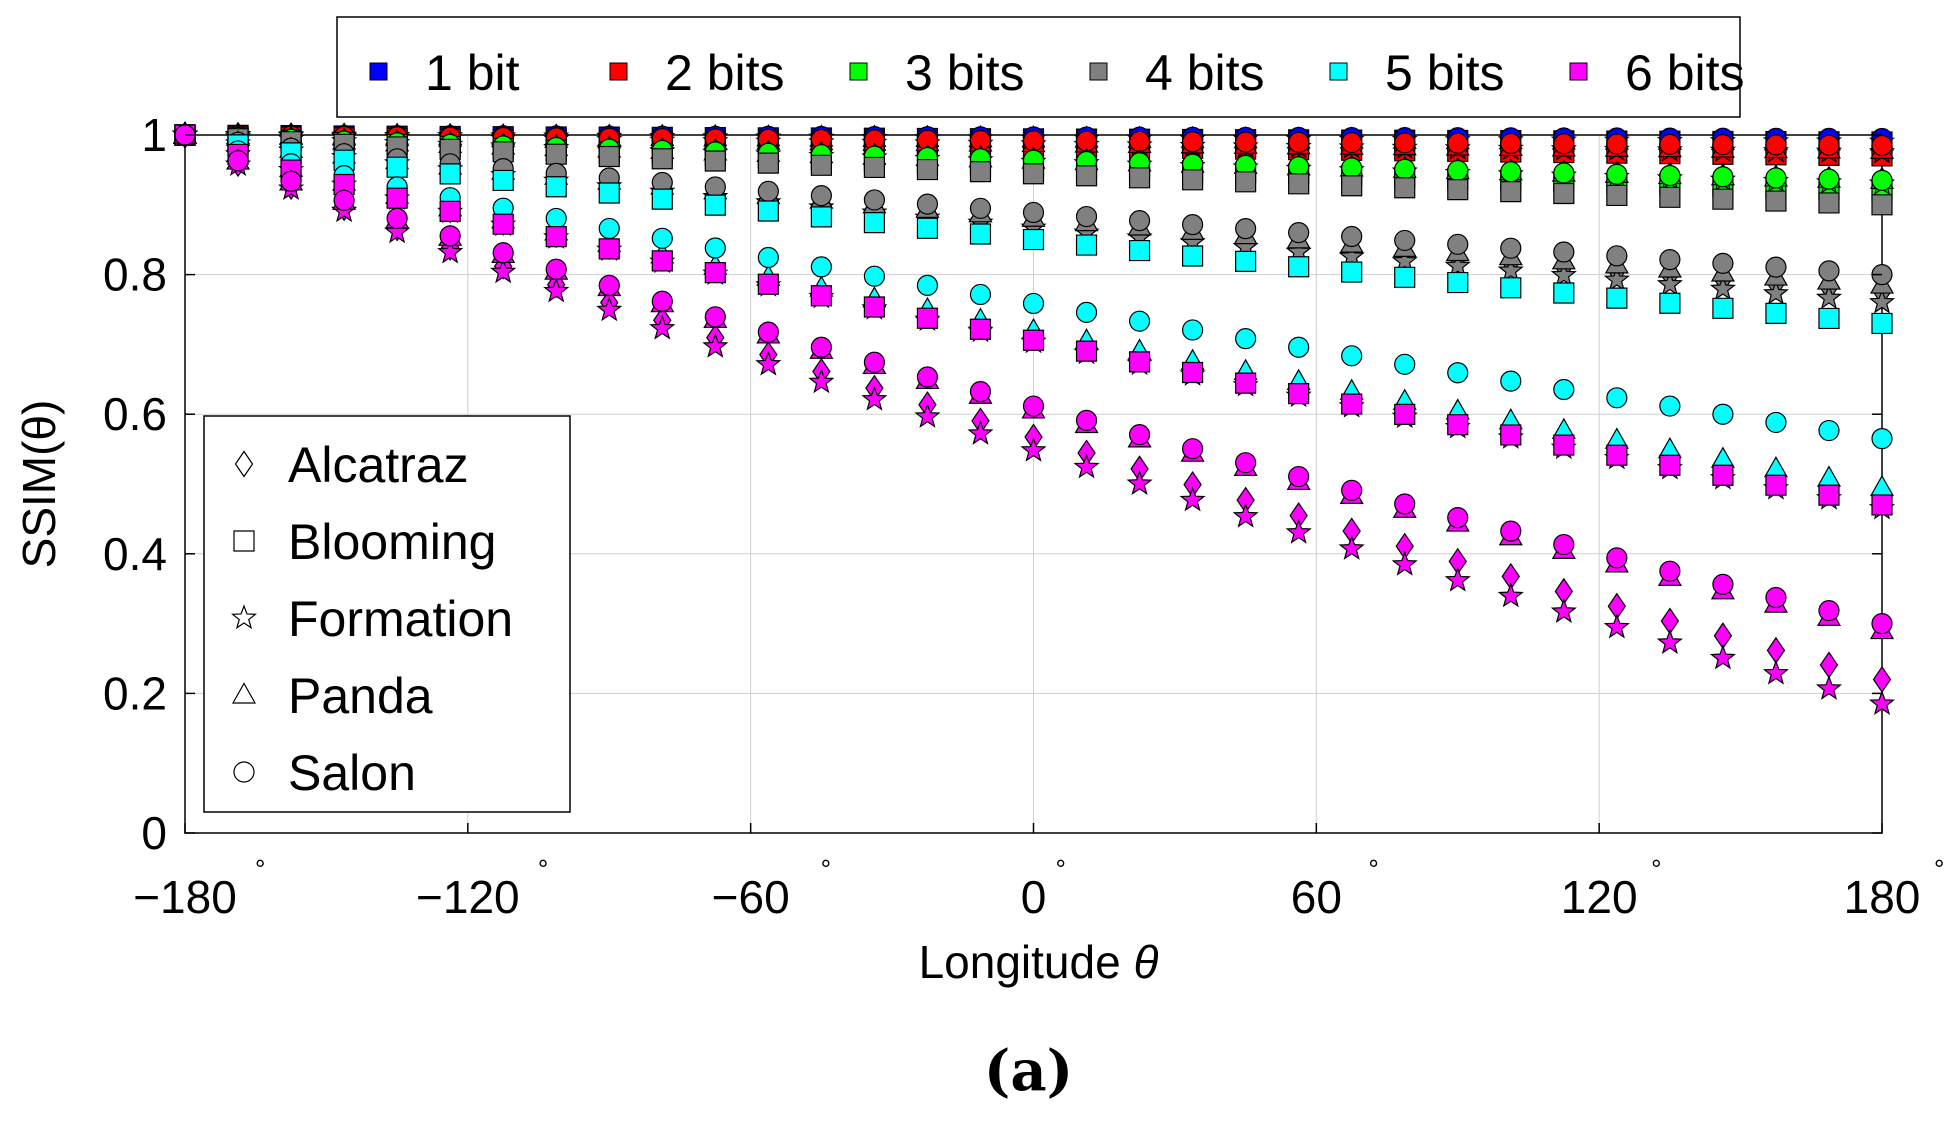 The width and height of the screenshot is (1958, 1133). I want to click on legend-color-label: 4 bits, so click(1205, 73).